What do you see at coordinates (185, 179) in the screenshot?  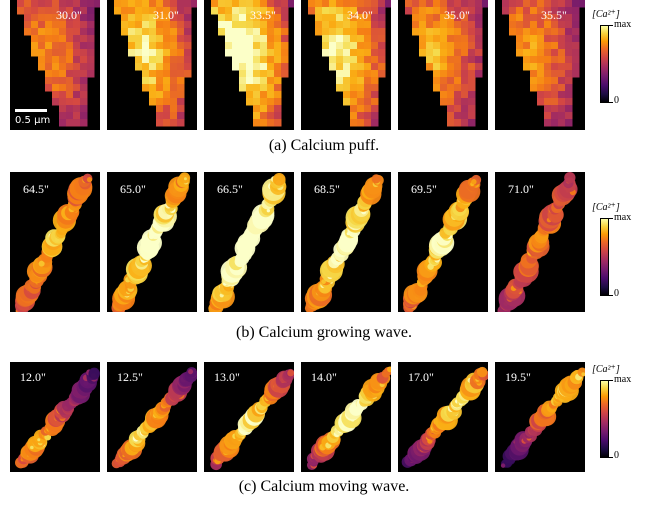 I see `cell-speckle` at bounding box center [185, 179].